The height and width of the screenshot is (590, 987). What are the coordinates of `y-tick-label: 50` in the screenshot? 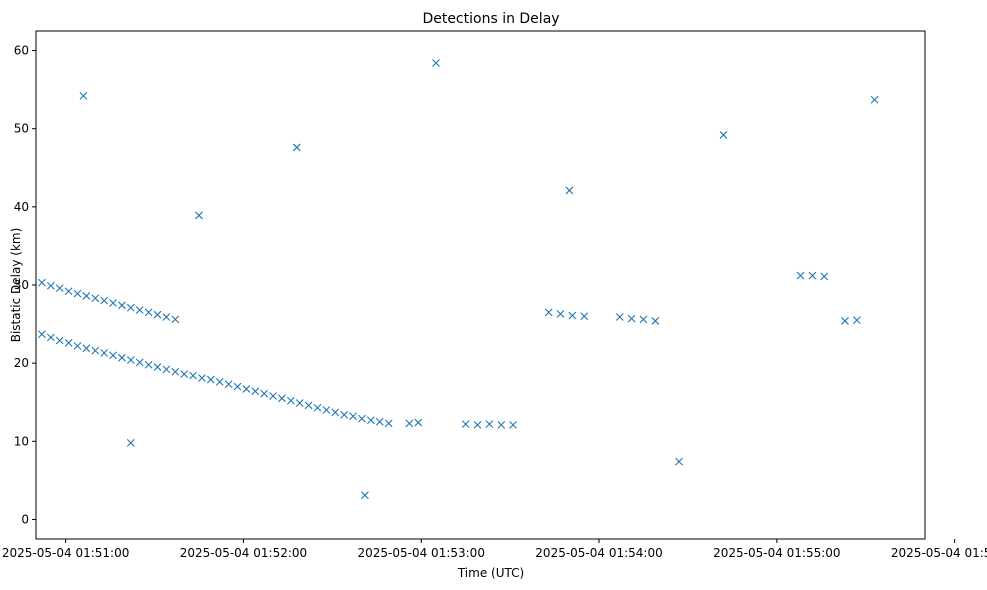 It's located at (21, 129).